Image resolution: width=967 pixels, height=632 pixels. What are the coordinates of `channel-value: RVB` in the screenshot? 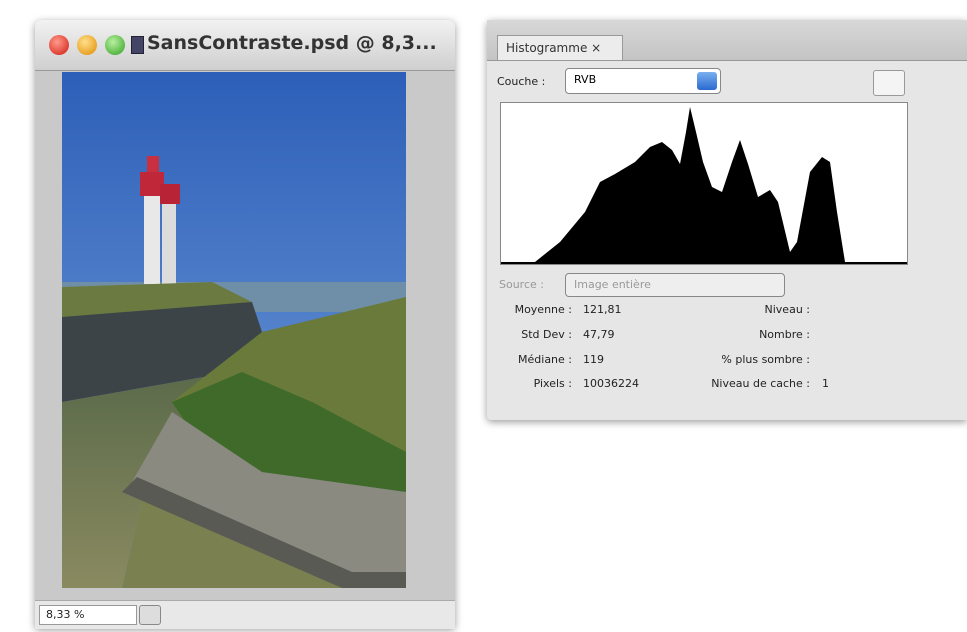 It's located at (585, 79).